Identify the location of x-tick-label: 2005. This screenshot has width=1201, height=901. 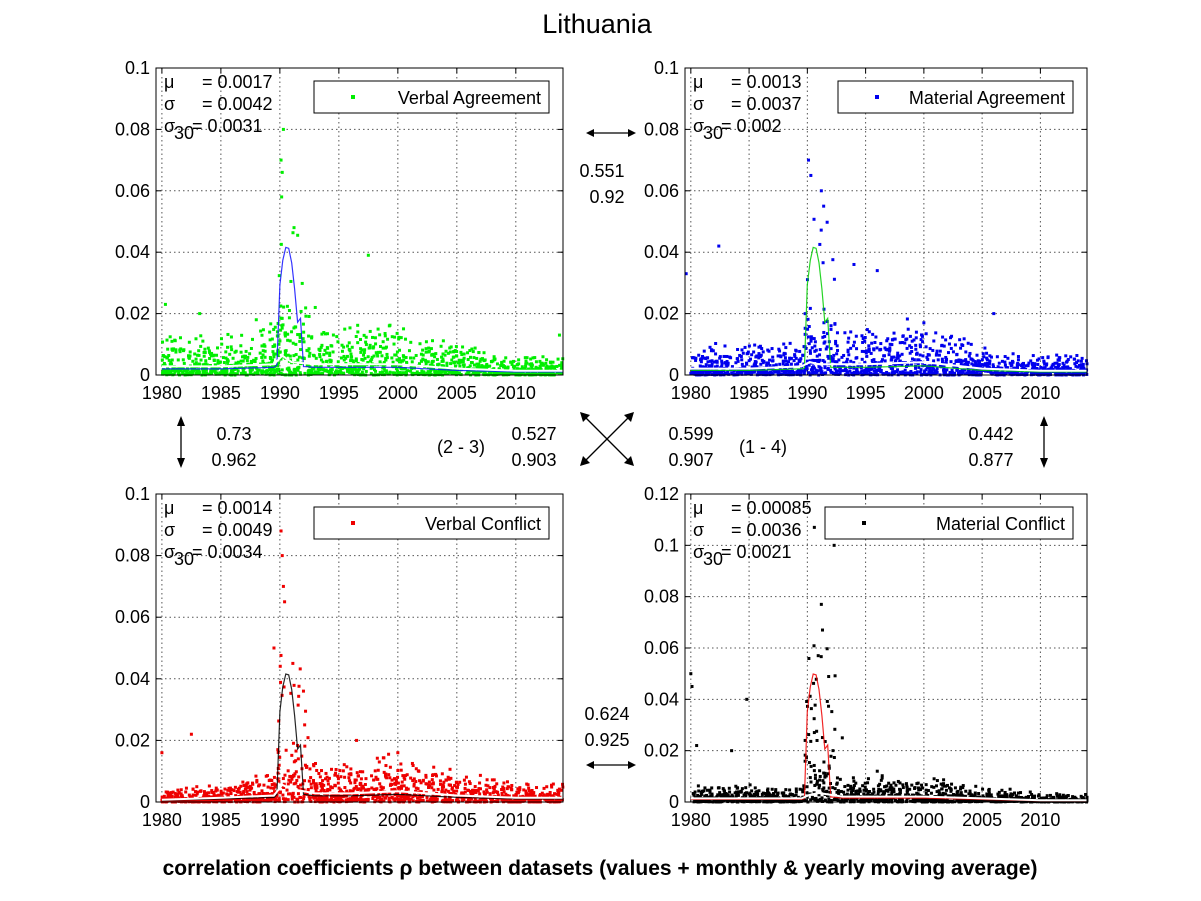
(982, 820).